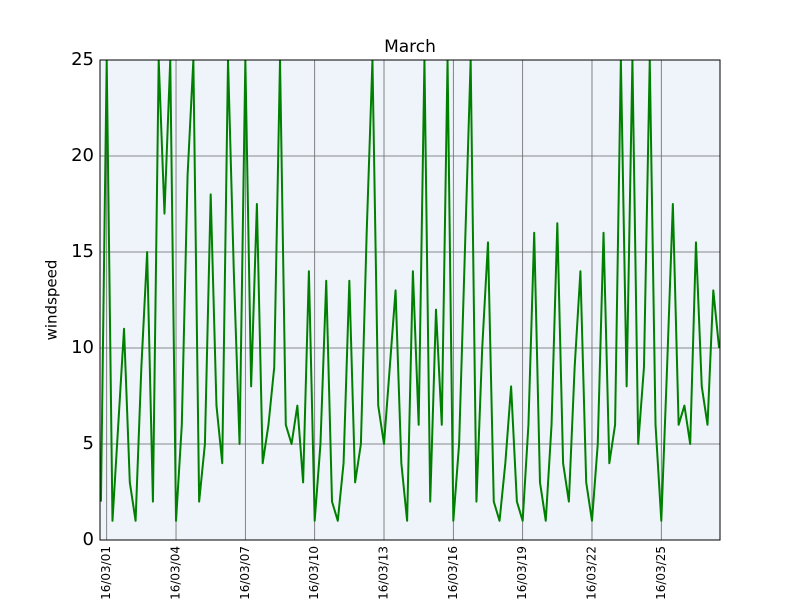 The image size is (800, 600). What do you see at coordinates (591, 573) in the screenshot?
I see `x-tick-label: 2016/03/22` at bounding box center [591, 573].